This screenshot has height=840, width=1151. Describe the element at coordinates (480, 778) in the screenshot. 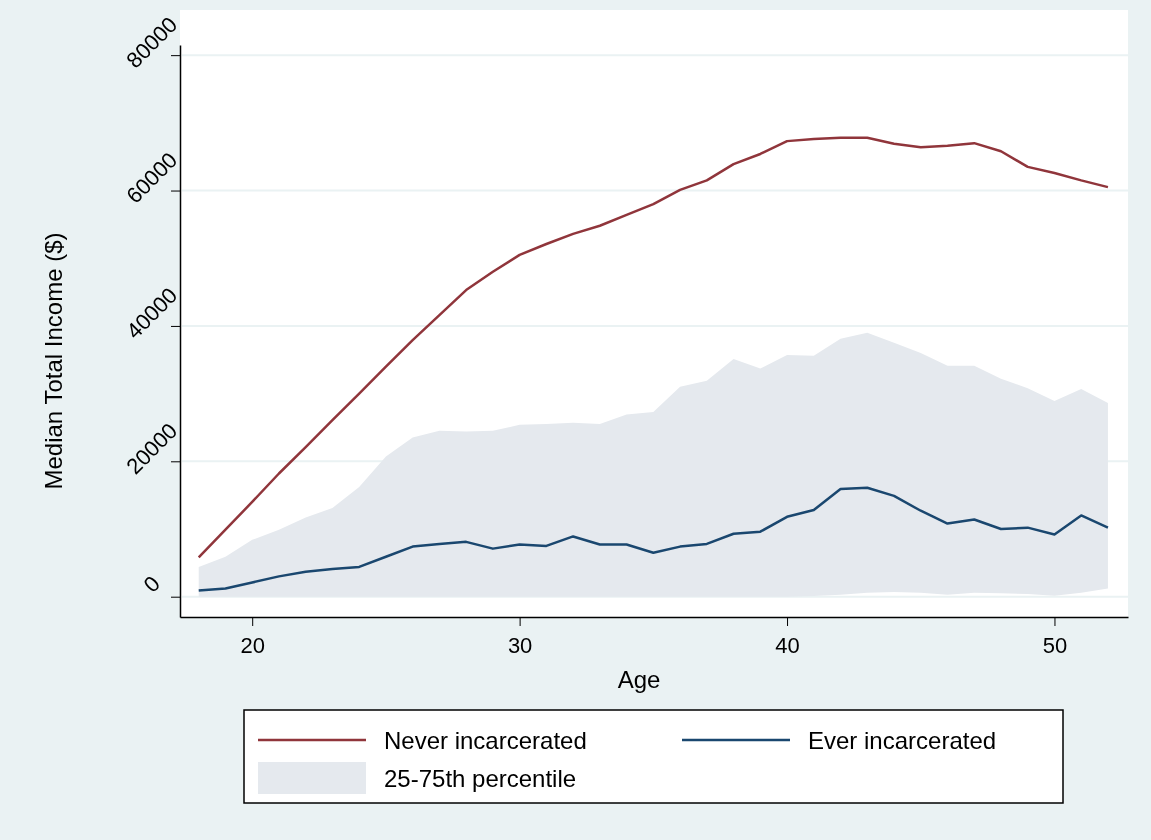

I see `legend-label: 25-75th percentile` at that location.